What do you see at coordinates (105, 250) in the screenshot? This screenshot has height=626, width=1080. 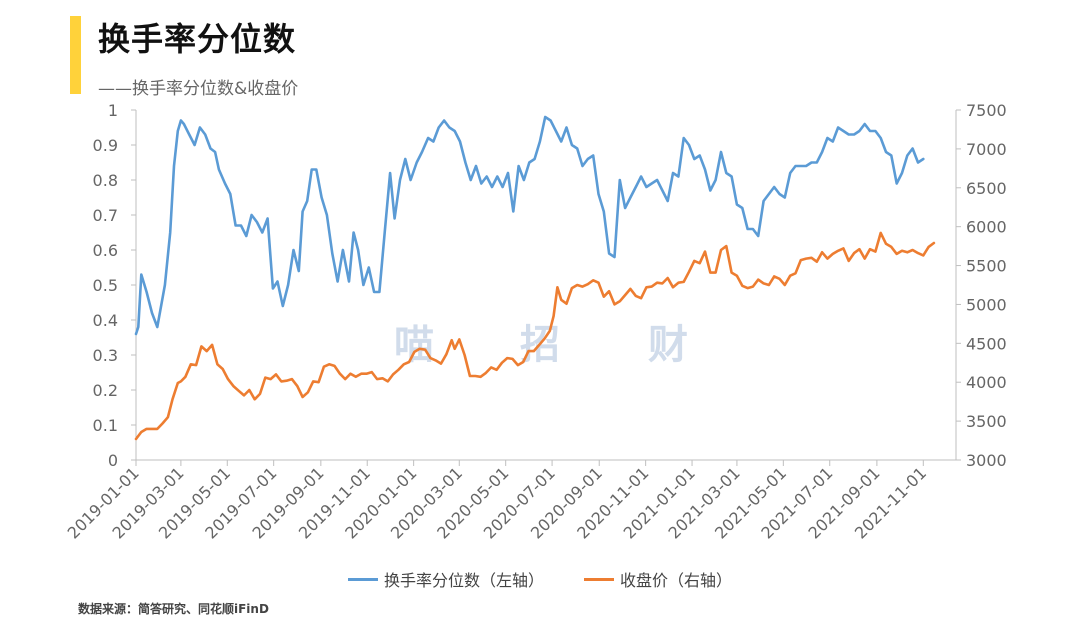 I see `y-left-tick-label: 0.6` at bounding box center [105, 250].